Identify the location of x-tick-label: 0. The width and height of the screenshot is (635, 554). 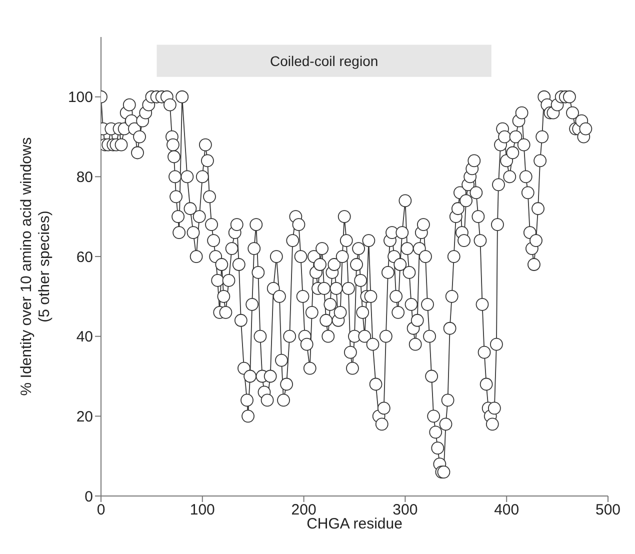
(101, 510).